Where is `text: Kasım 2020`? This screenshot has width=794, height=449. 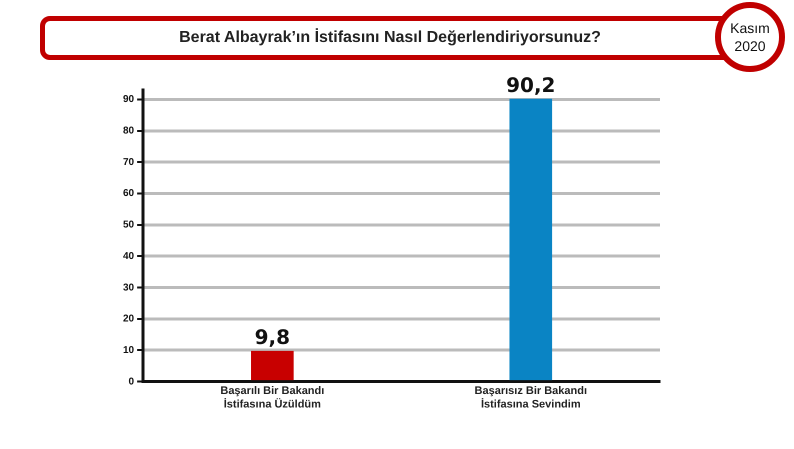 text: Kasım 2020 is located at coordinates (750, 37).